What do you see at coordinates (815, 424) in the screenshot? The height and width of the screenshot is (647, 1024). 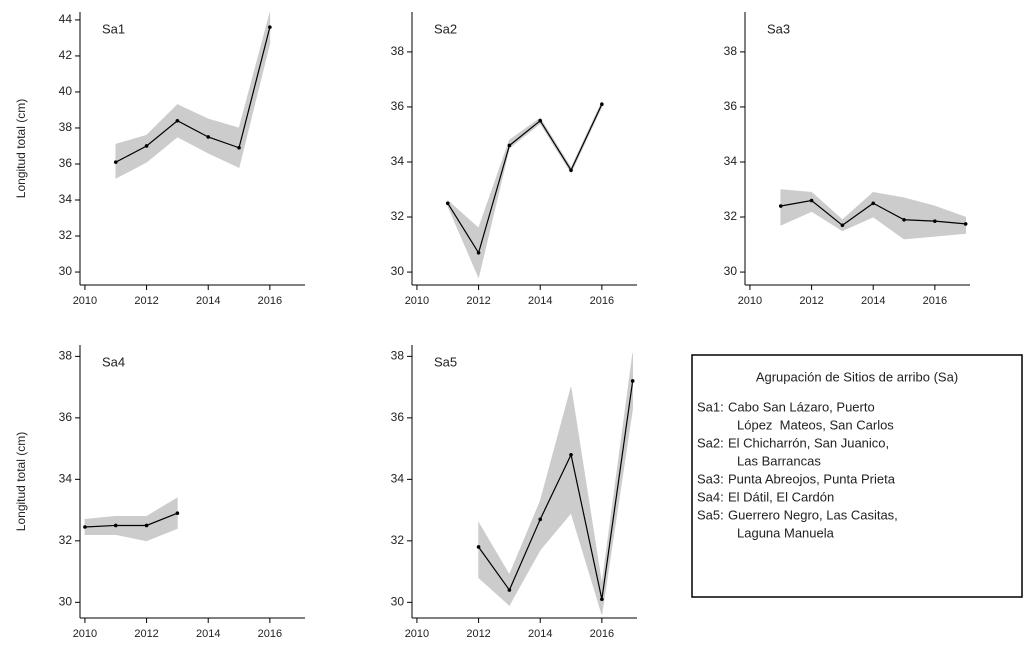 I see `legend-text: López Mateos, San Carlos` at bounding box center [815, 424].